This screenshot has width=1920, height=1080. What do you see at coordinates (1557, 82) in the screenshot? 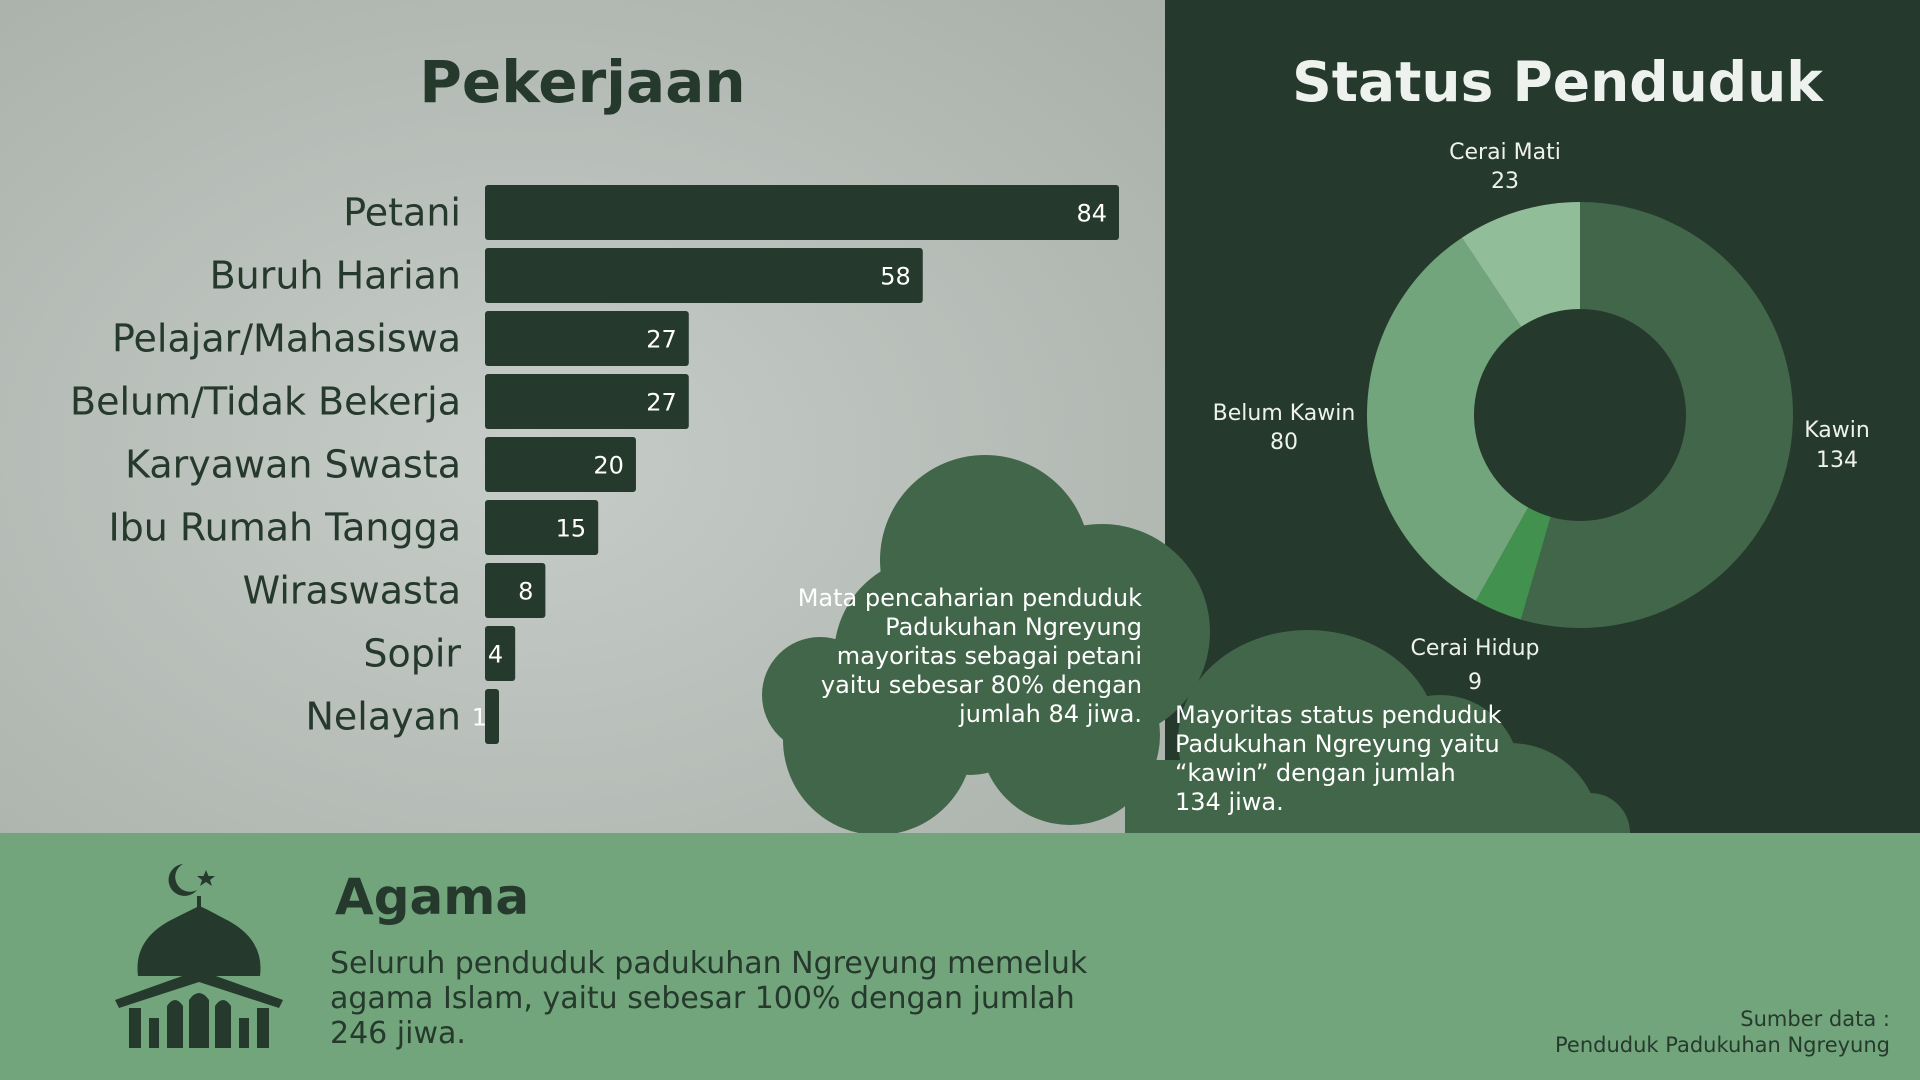
I see `status-title: Status Penduduk` at bounding box center [1557, 82].